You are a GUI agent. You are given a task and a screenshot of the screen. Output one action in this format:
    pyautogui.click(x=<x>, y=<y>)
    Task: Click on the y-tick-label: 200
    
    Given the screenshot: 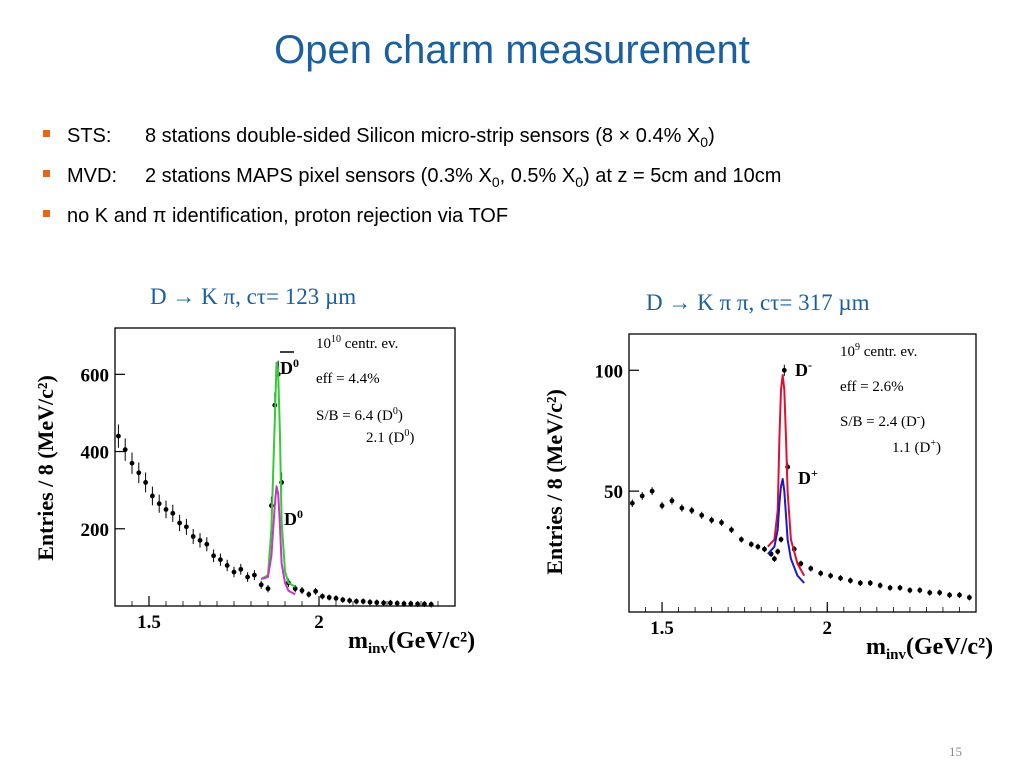 What is the action you would take?
    pyautogui.click(x=95, y=530)
    